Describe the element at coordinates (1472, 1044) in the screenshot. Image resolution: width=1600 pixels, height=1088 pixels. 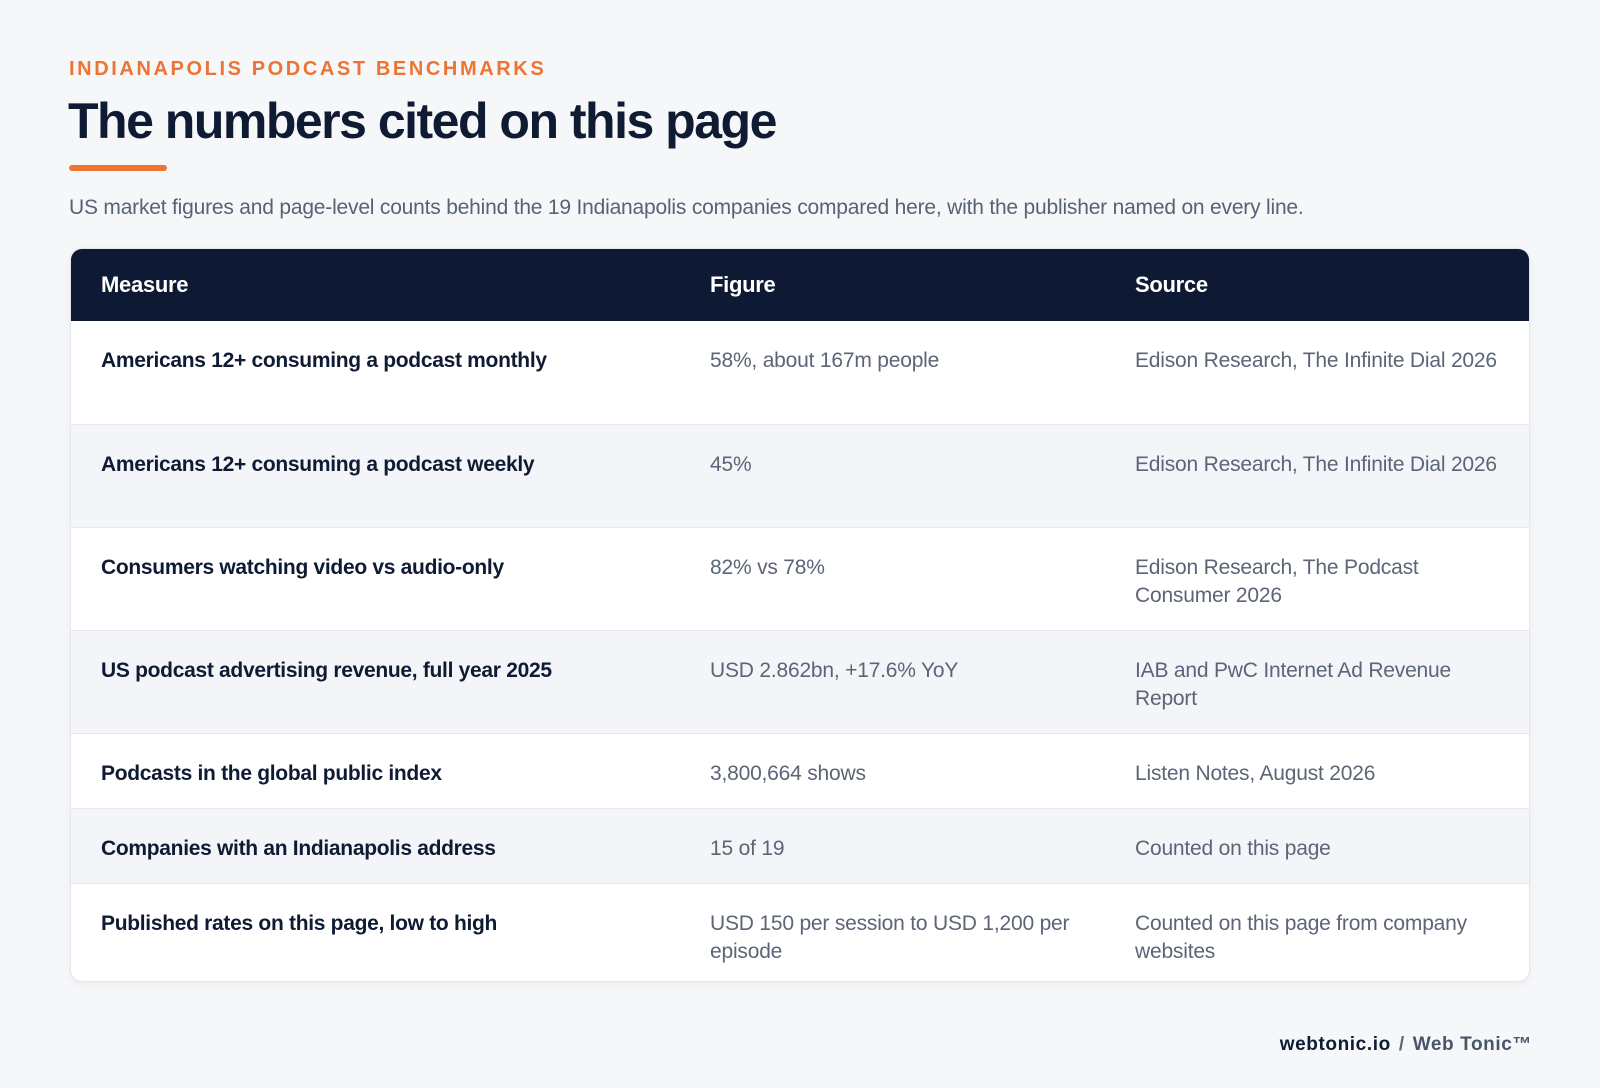
I see `footer-brand: Web Tonic™` at that location.